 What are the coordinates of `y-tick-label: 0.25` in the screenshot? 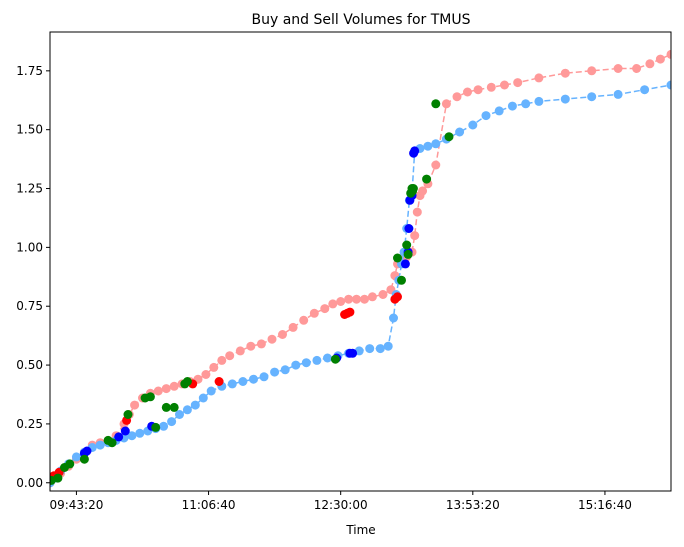 It's located at (29, 424).